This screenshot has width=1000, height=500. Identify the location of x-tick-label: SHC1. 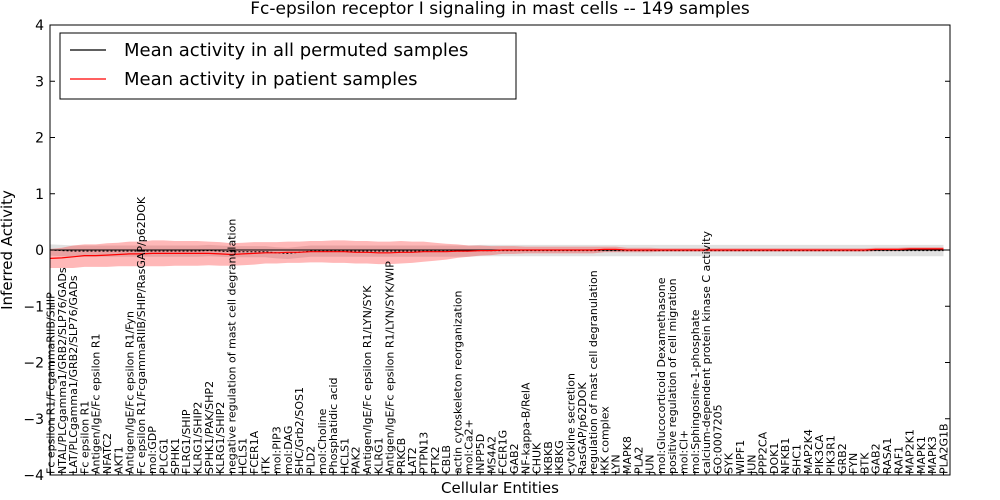
(797, 459).